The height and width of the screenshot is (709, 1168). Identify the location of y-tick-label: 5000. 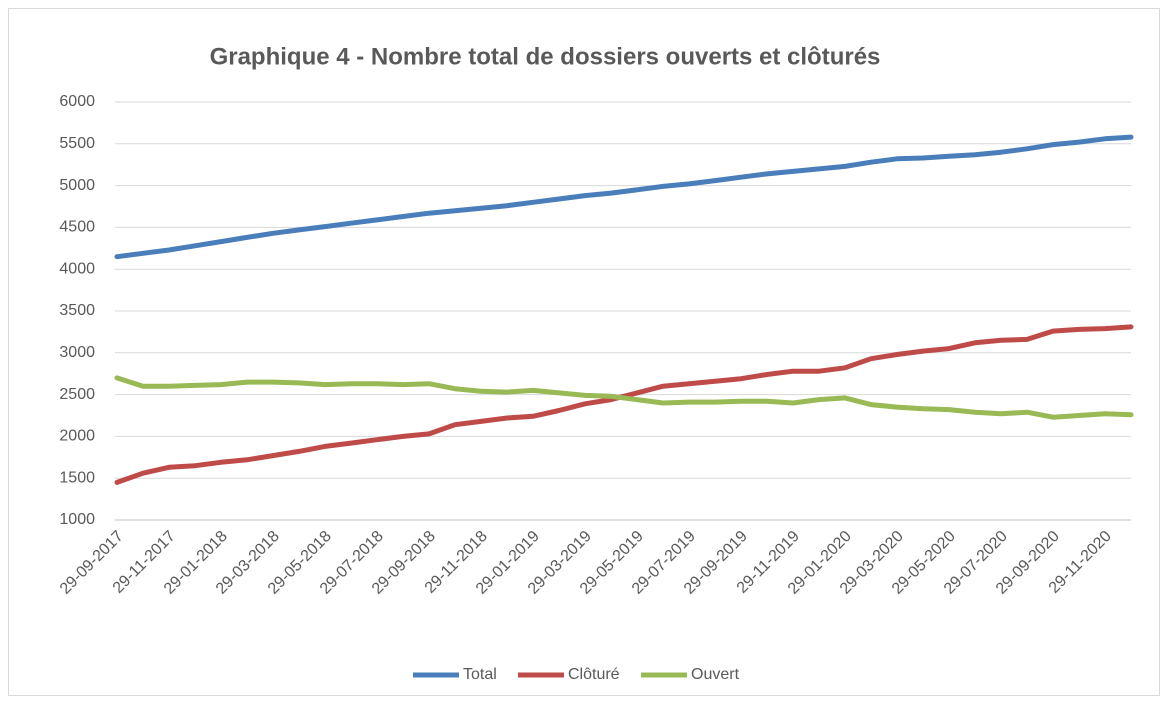
(77, 185).